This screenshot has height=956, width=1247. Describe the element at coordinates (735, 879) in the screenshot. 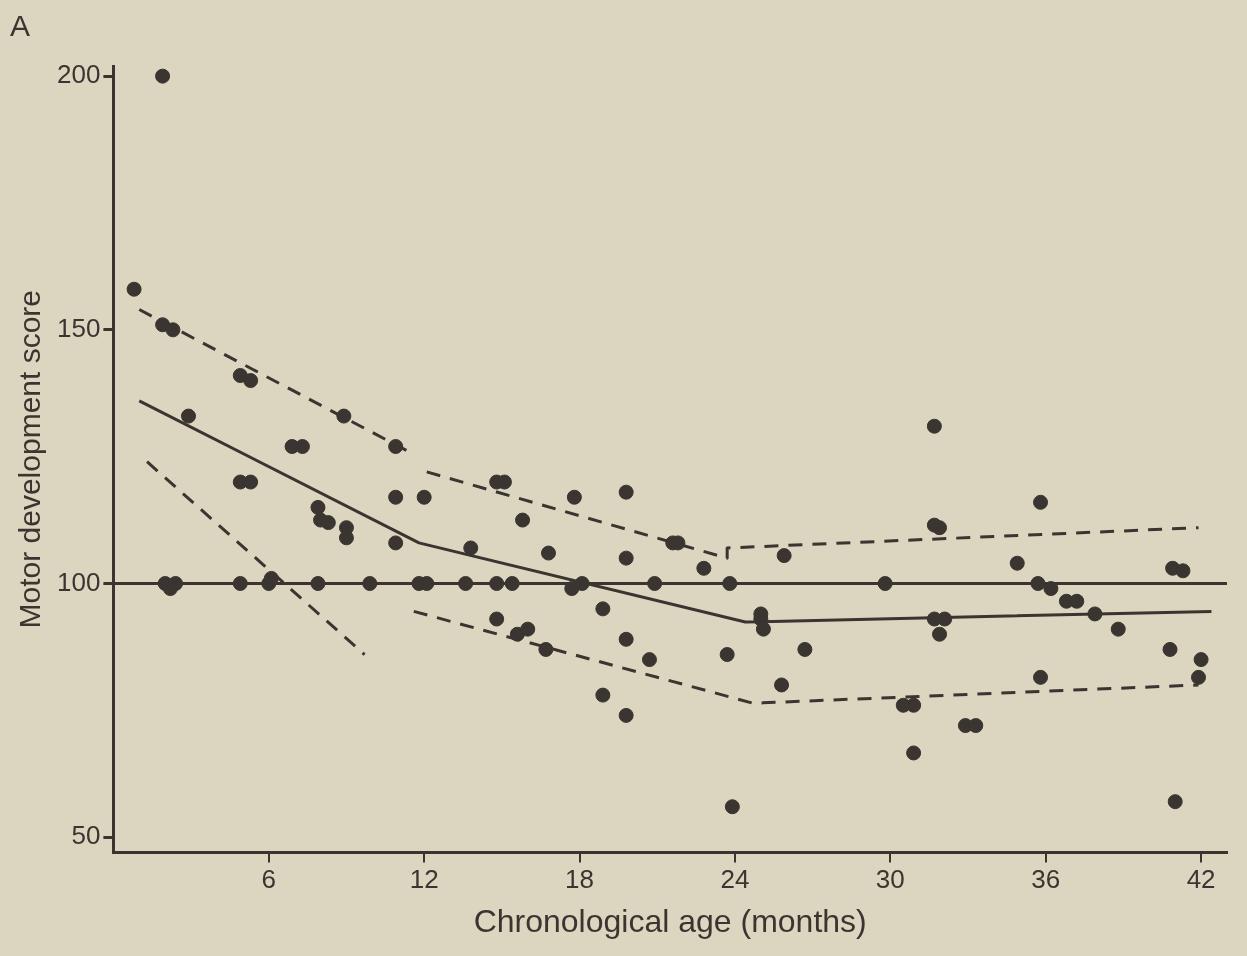

I see `x-tick-label: 24` at that location.